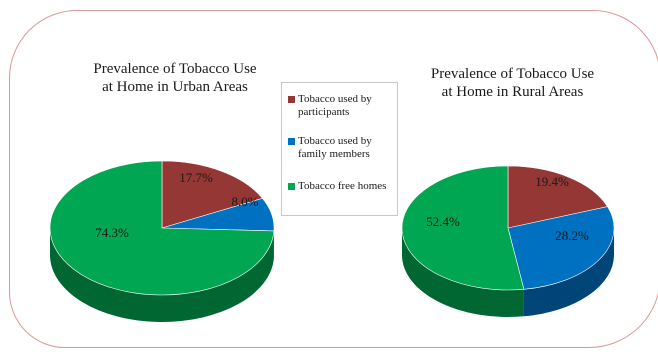  What do you see at coordinates (212, 194) in the screenshot?
I see `urban-pie-slice-participants` at bounding box center [212, 194].